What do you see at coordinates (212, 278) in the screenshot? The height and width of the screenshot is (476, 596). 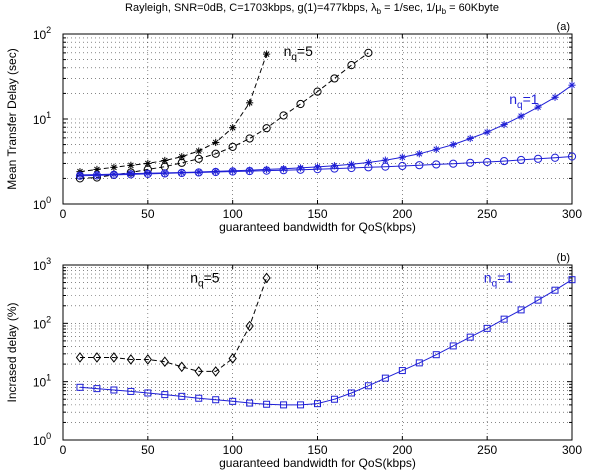 I see `annotation-value: =5` at bounding box center [212, 278].